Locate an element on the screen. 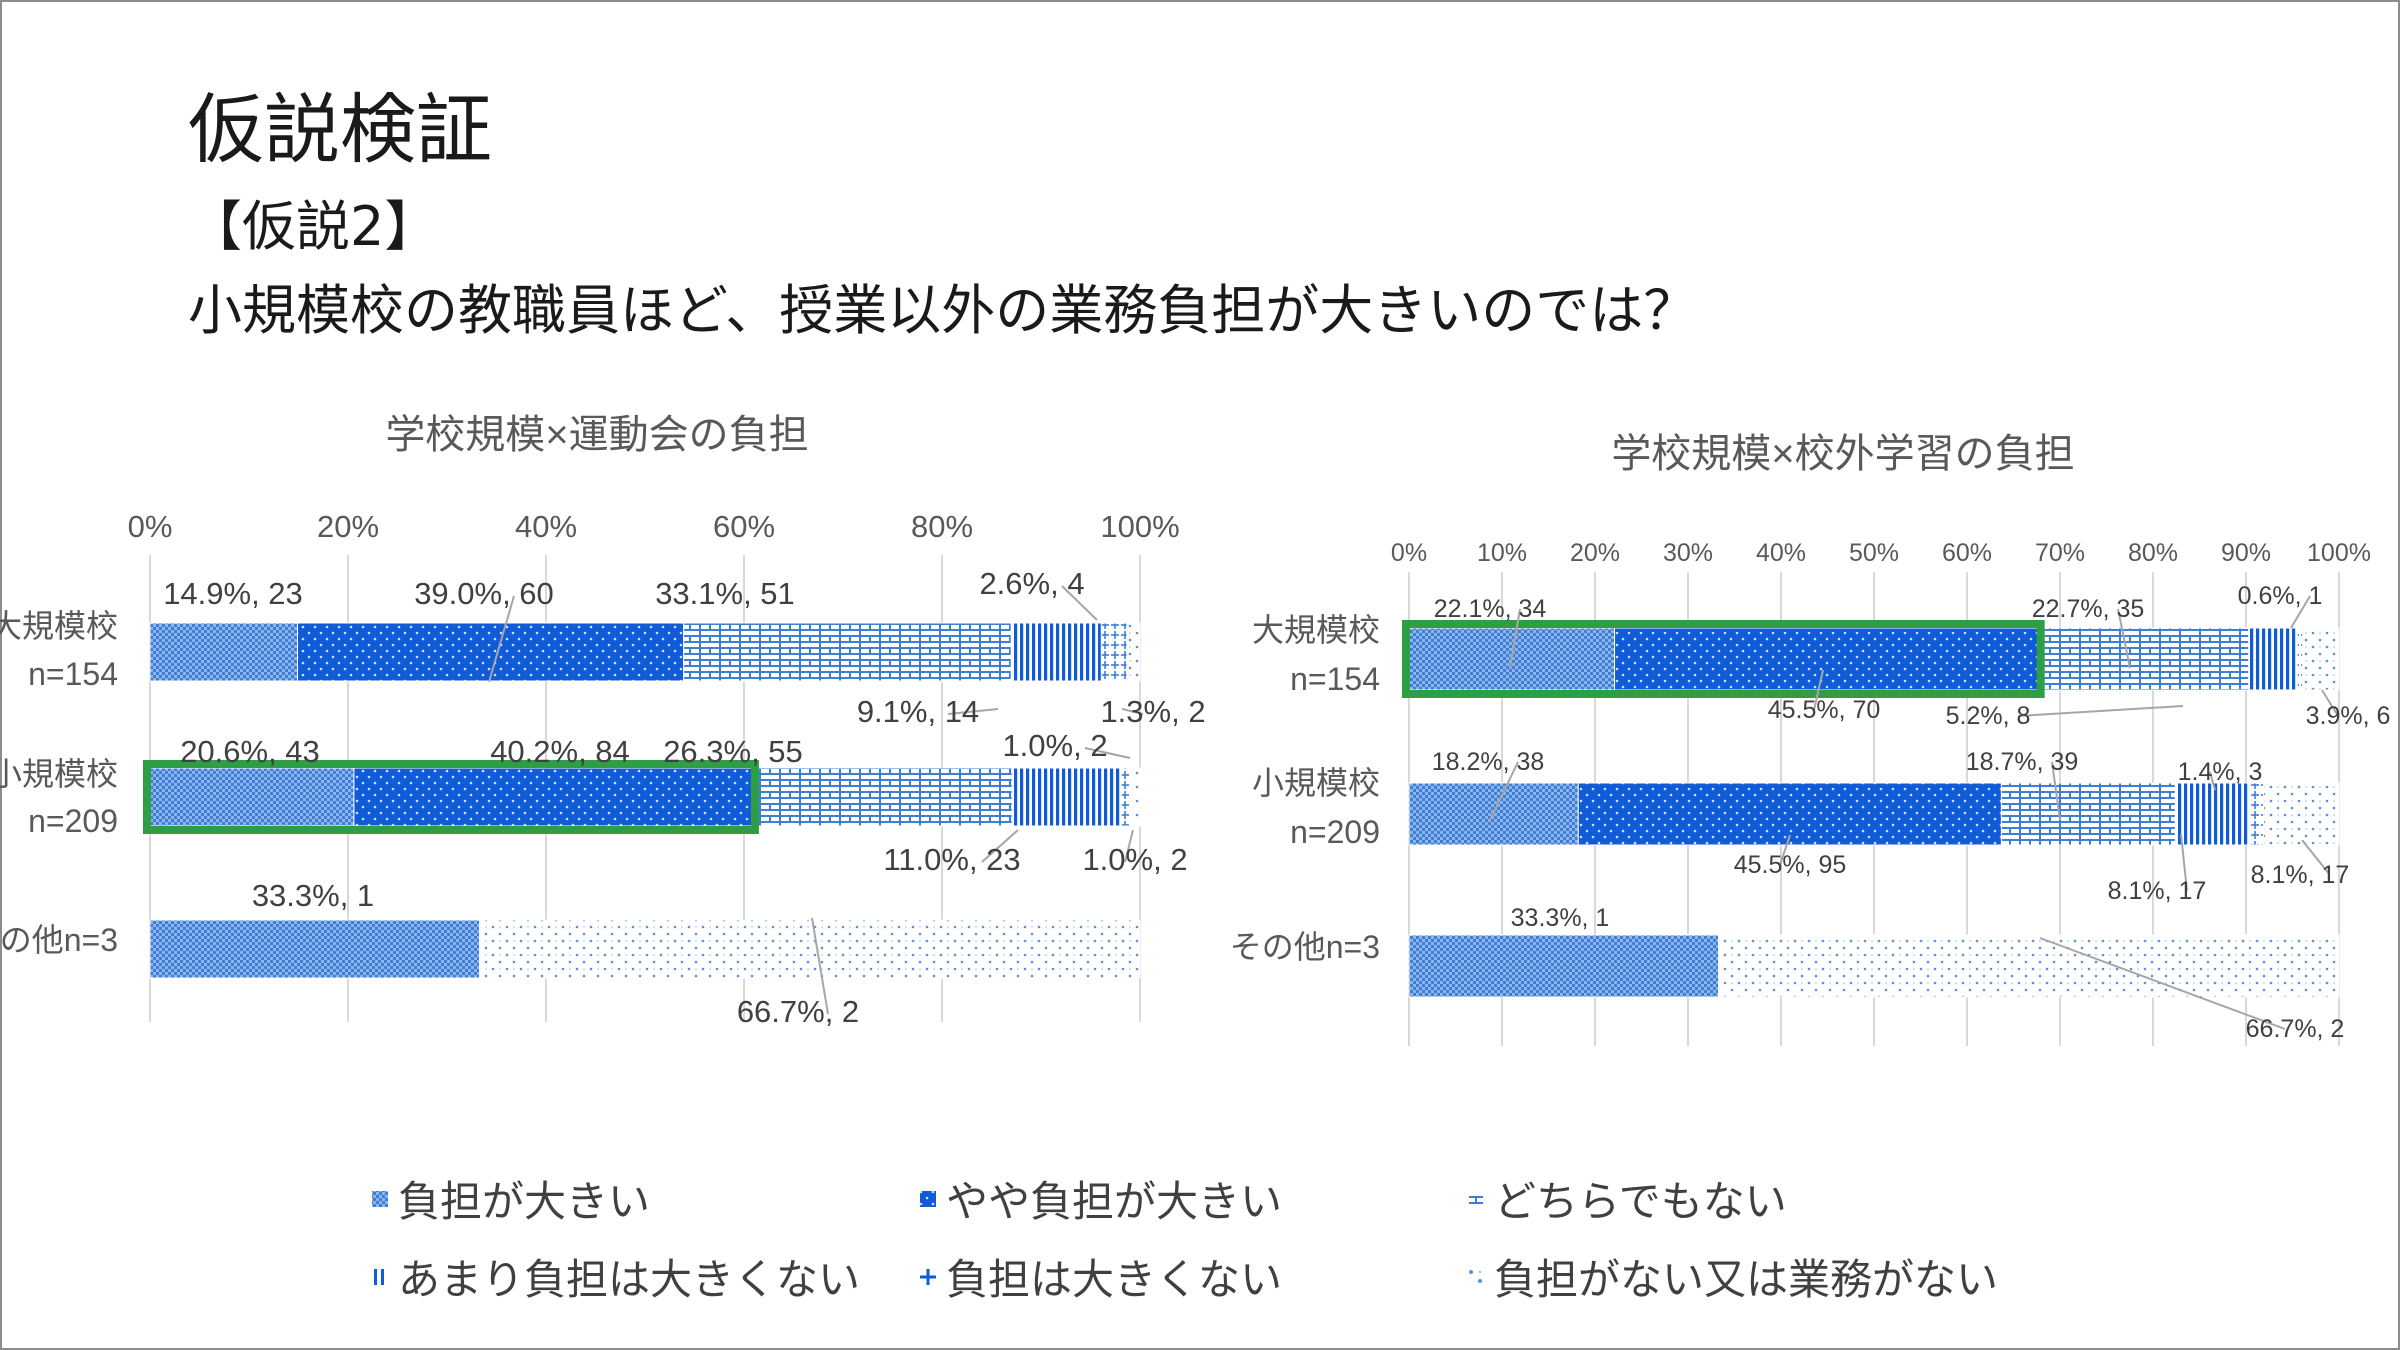  data-label: 45.5%, 95 is located at coordinates (1790, 865).